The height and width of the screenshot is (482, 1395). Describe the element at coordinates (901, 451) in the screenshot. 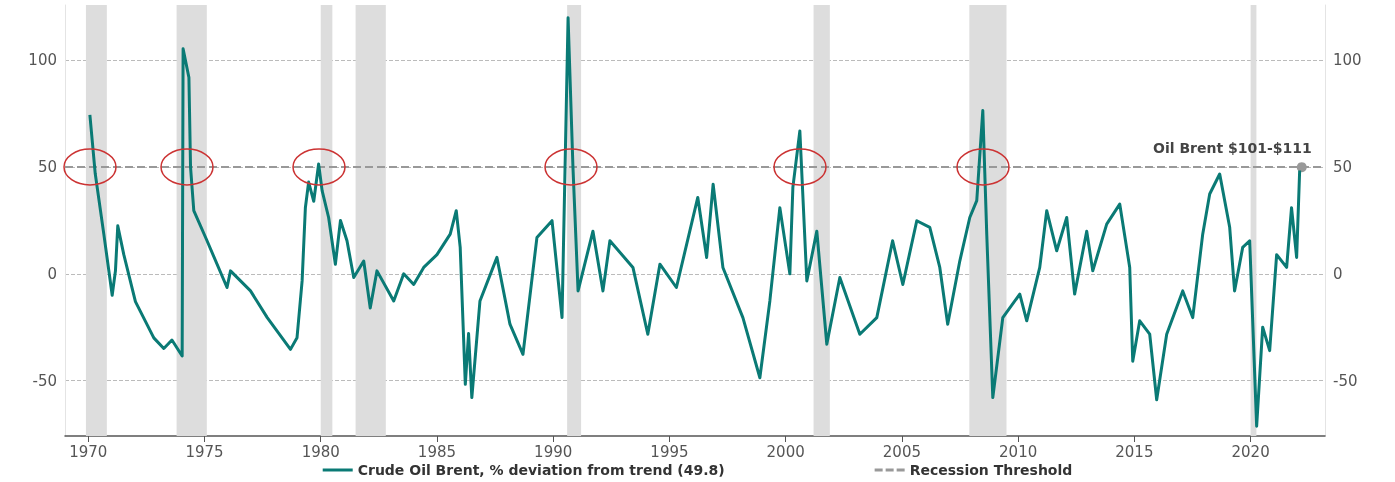

I see `x-tick-label: 2005` at that location.